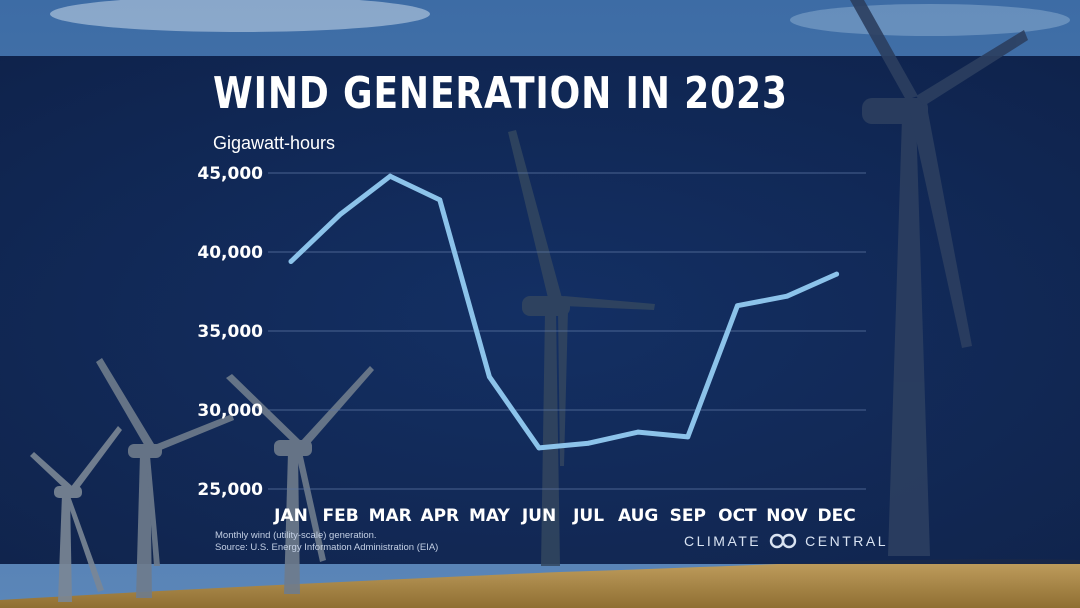 The image size is (1080, 608). I want to click on x-tick-label: JUN, so click(538, 516).